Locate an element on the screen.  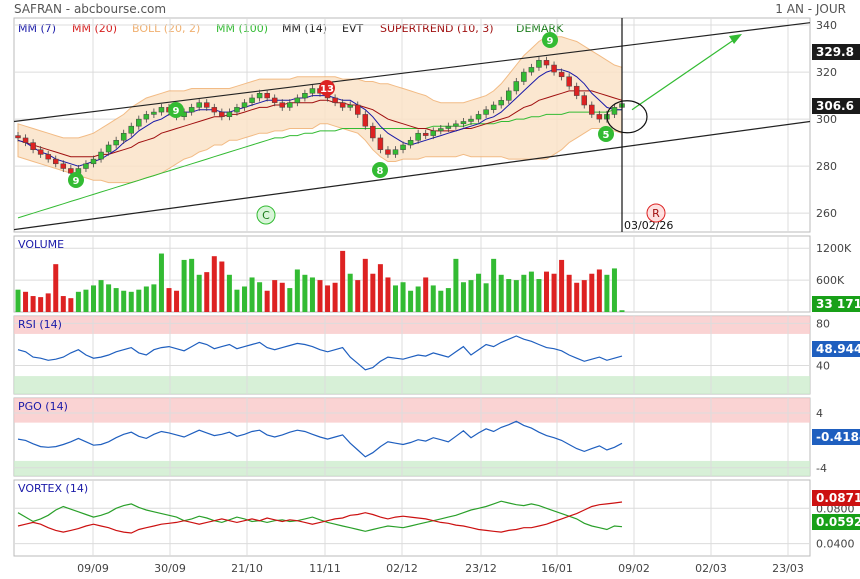
pgo-last-value: -0.4184 is located at coordinates (838, 437).